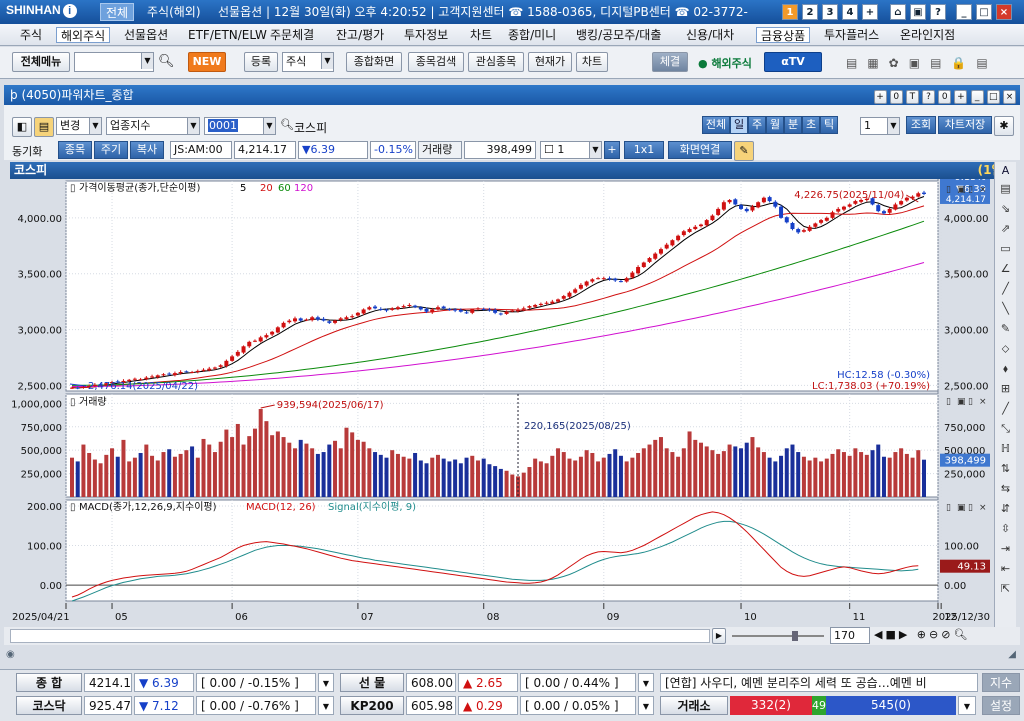 The height and width of the screenshot is (721, 1024). I want to click on maximize-icon: □, so click(984, 12).